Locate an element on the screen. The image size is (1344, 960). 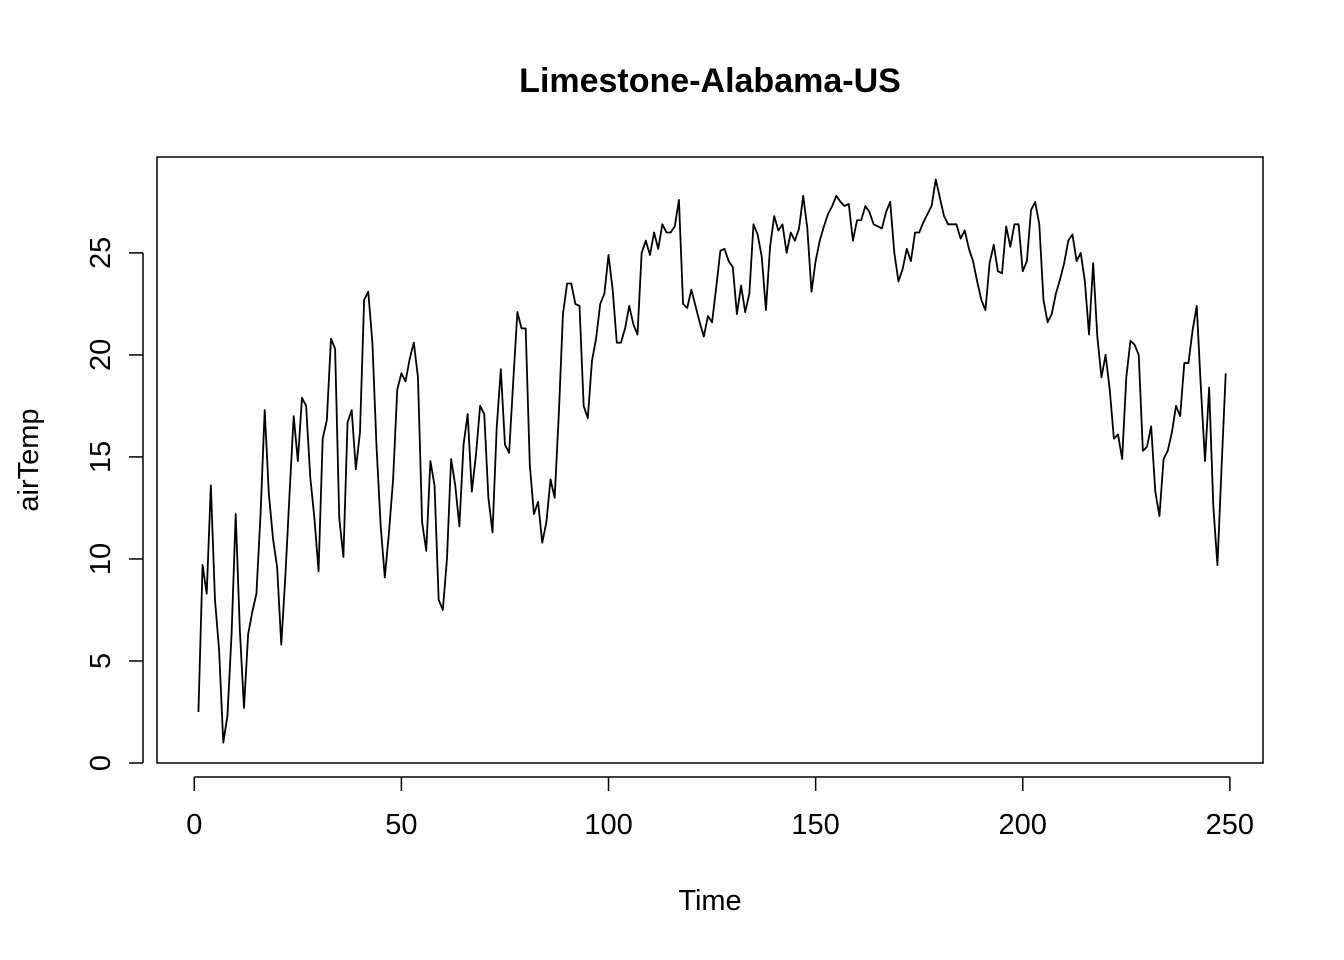
x-tick-label: 100 is located at coordinates (608, 825).